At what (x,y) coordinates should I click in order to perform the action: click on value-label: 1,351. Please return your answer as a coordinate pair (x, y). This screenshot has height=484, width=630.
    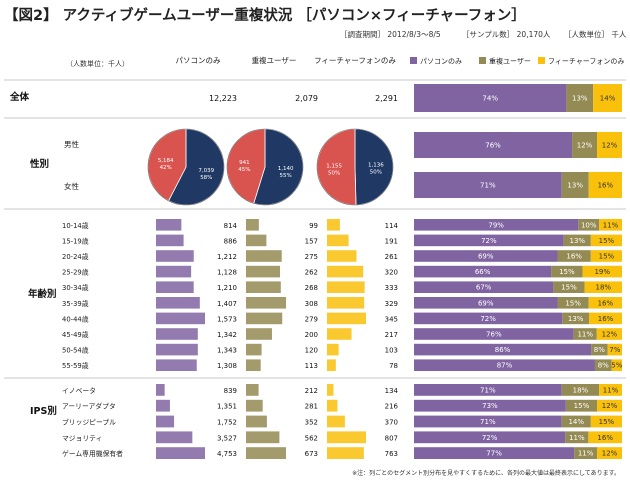
    Looking at the image, I should click on (227, 407).